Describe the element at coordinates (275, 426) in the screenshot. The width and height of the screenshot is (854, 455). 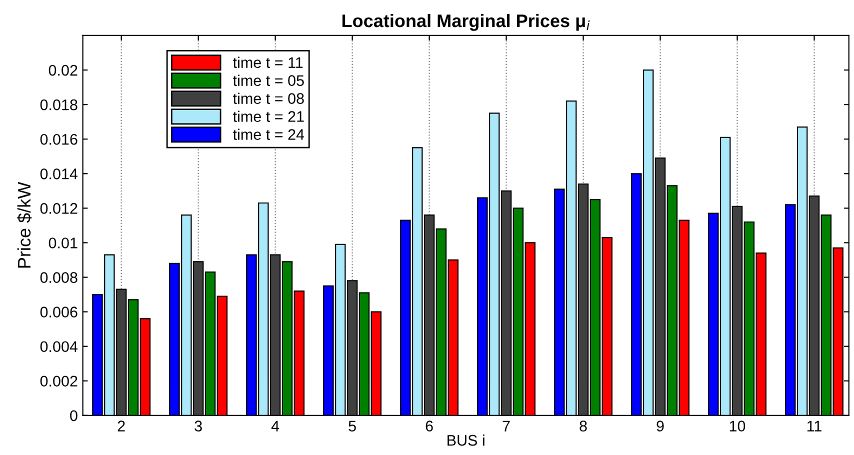
I see `x-tick-label: 4` at that location.